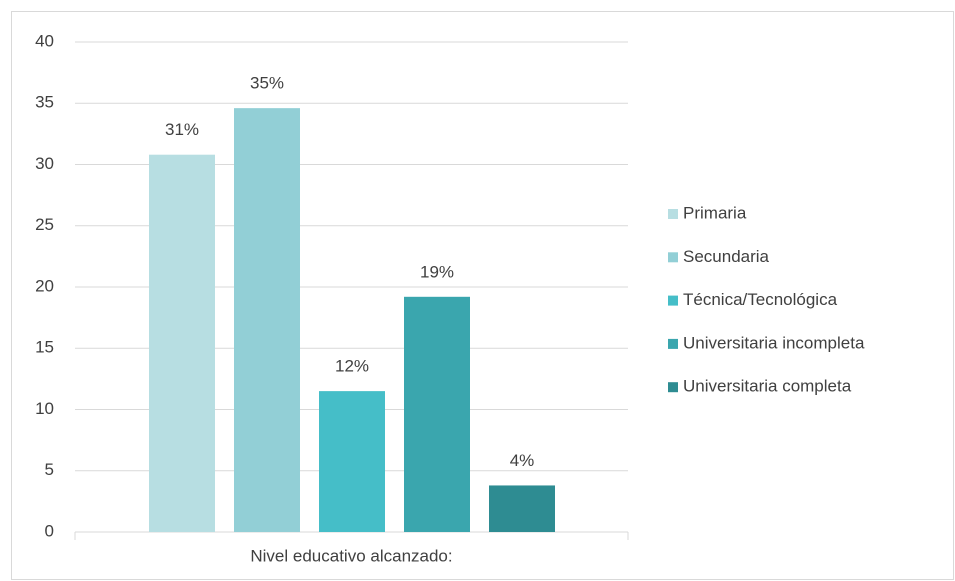  What do you see at coordinates (44, 408) in the screenshot?
I see `y-tick-label: 10` at bounding box center [44, 408].